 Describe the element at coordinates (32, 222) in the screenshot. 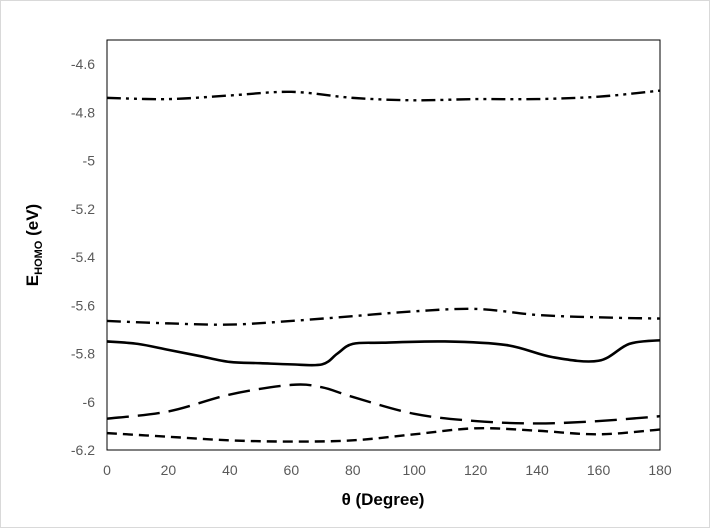

I see `y-axis-title-unit: (eV)` at that location.